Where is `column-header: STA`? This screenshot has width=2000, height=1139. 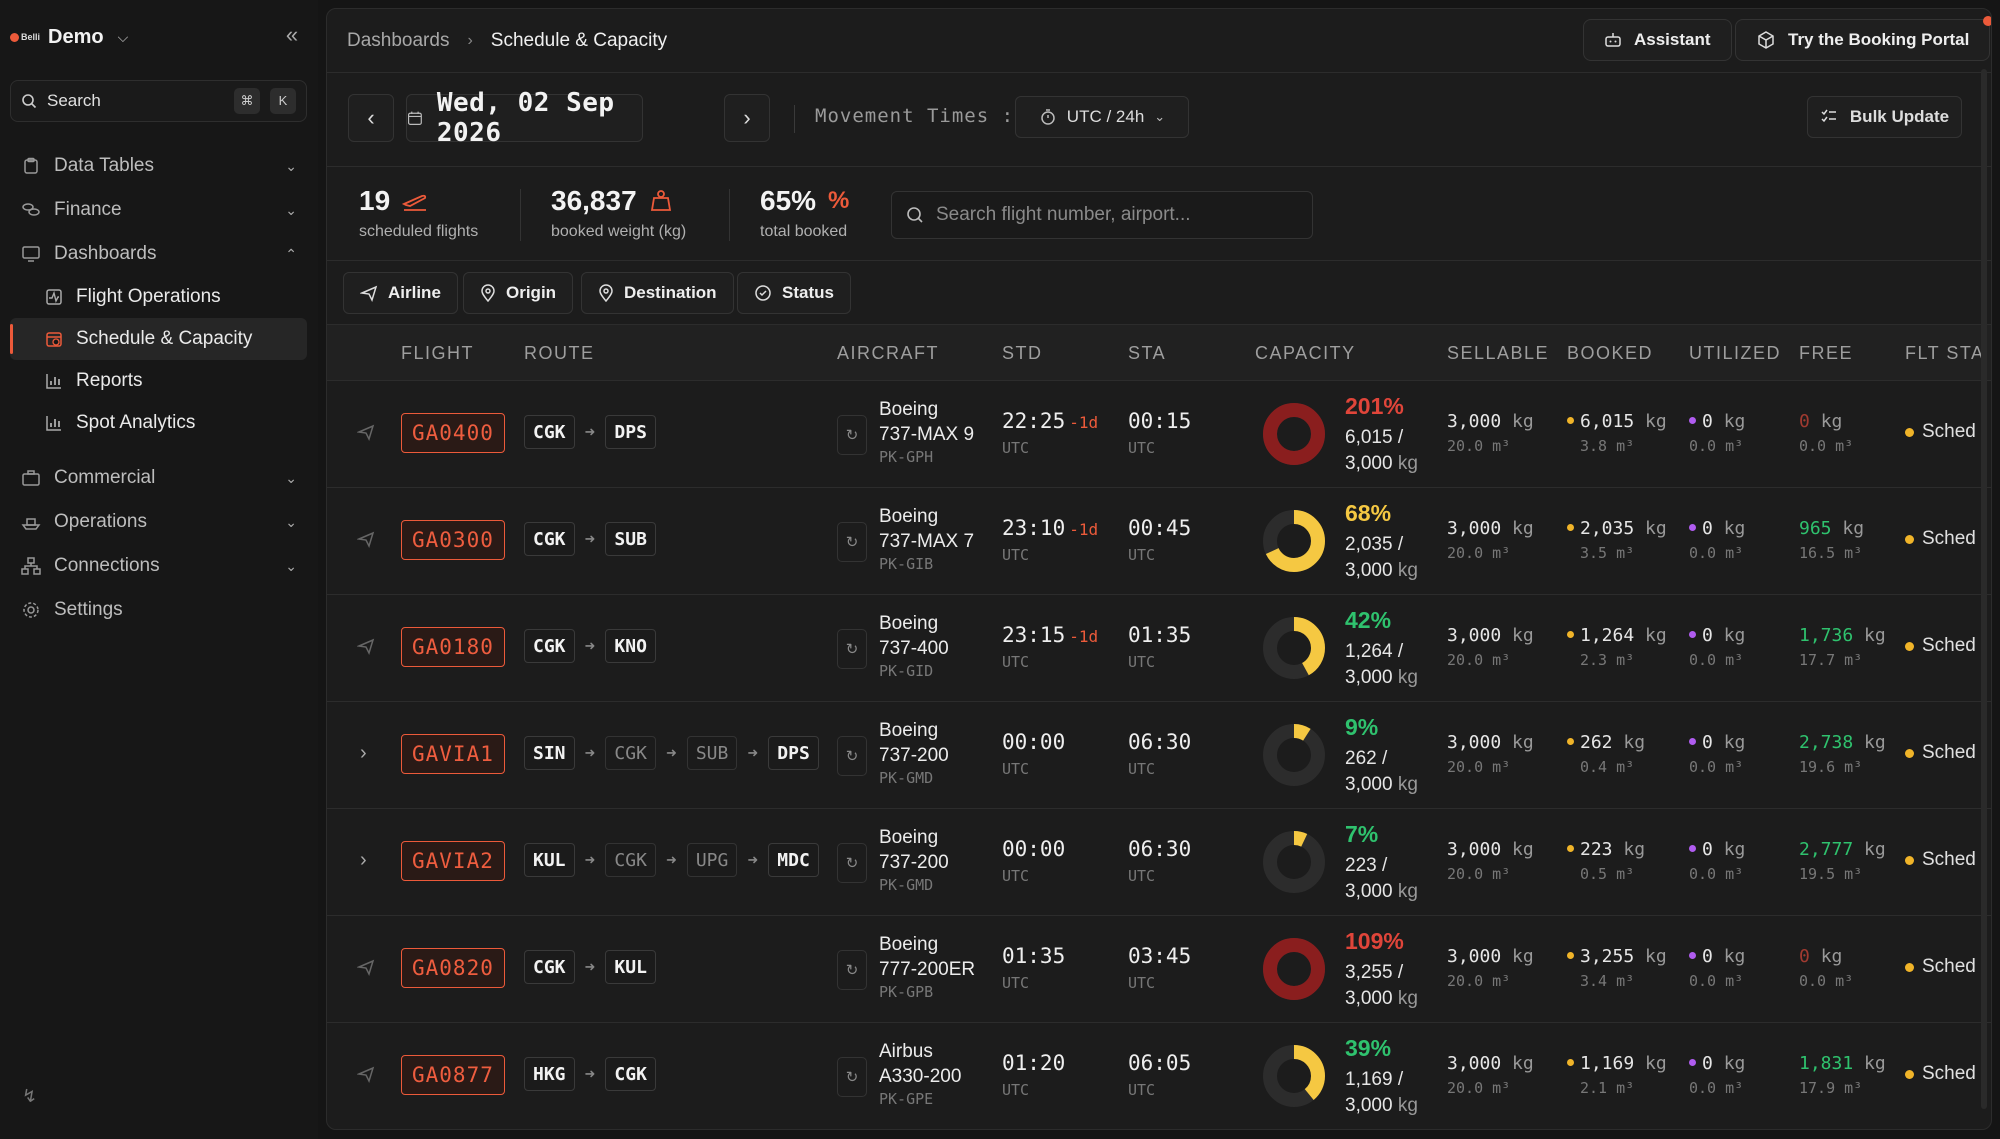
column-header: STA is located at coordinates (1147, 353).